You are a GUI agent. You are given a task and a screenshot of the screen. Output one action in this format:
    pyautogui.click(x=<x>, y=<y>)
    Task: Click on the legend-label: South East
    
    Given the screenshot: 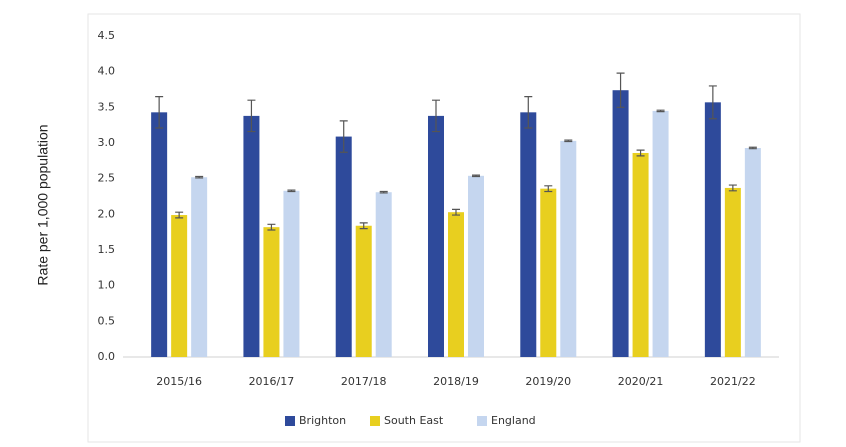 What is the action you would take?
    pyautogui.click(x=414, y=420)
    